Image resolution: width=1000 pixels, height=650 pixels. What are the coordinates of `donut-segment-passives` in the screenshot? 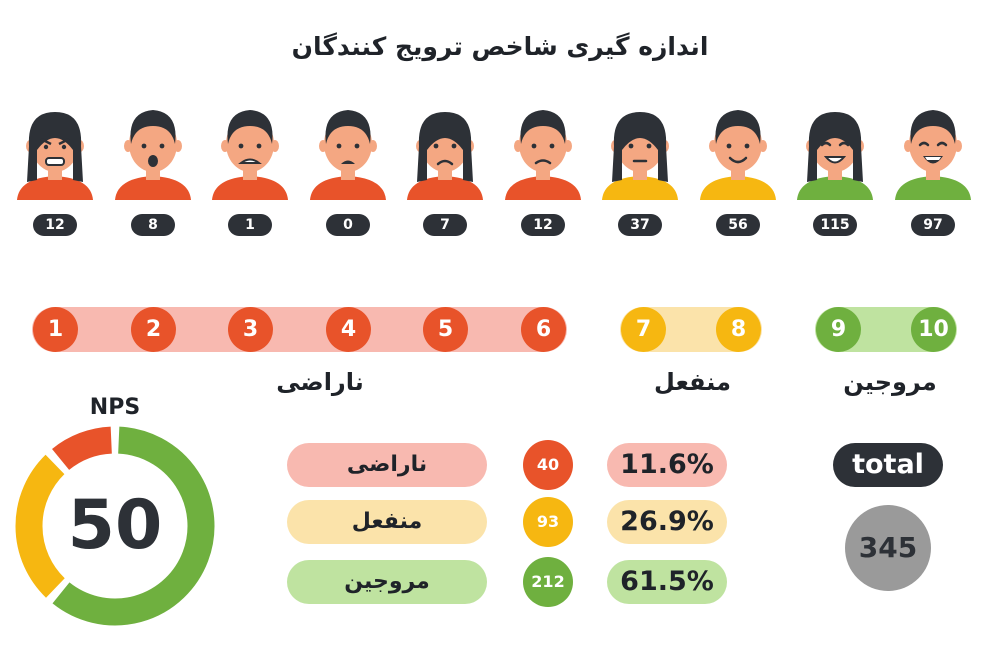 It's located at (40, 526).